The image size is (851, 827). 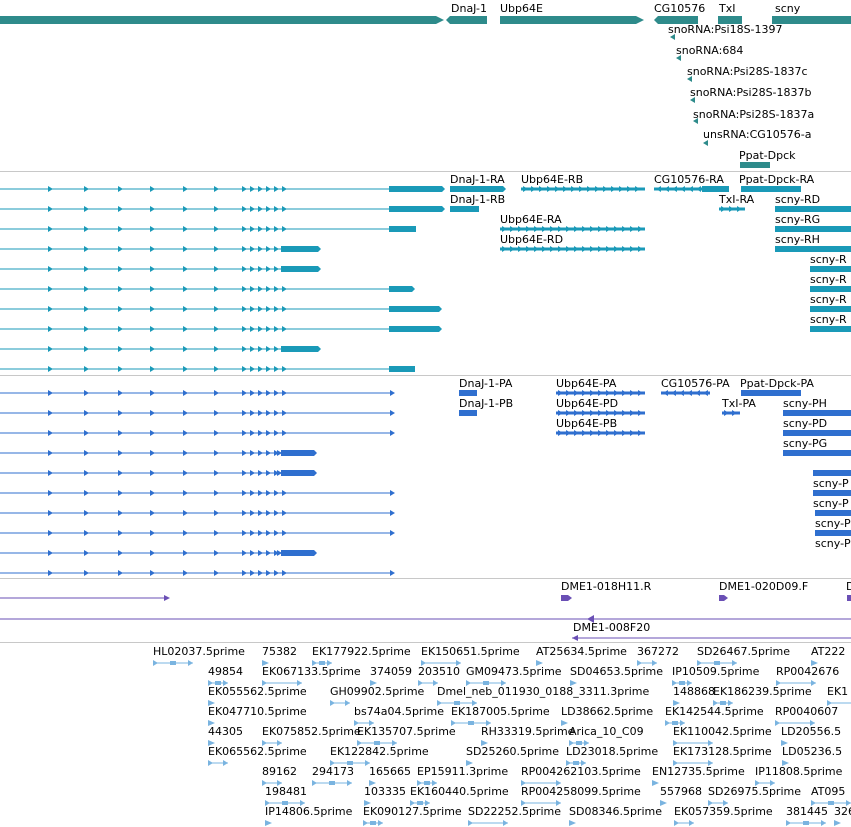 I want to click on protein-label: DnaJ-1-PB, so click(x=486, y=403).